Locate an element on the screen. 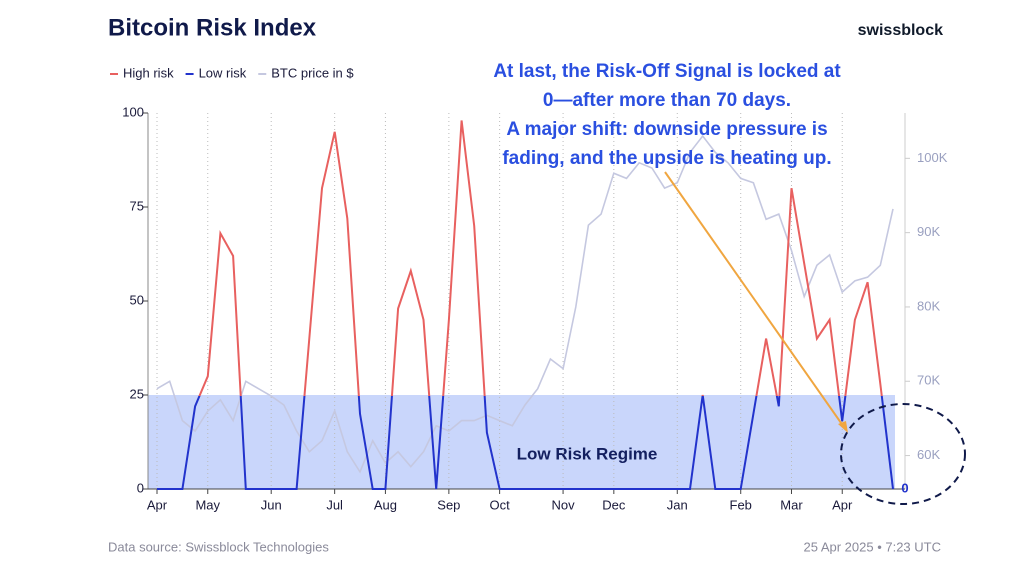 This screenshot has height=576, width=1024. highlight-circle is located at coordinates (903, 454).